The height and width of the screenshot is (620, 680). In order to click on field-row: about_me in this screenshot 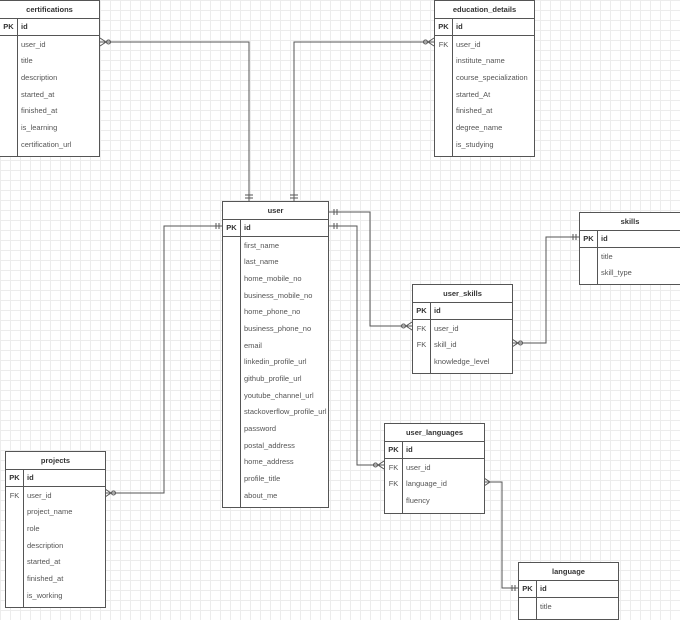, I will do `click(275, 496)`.